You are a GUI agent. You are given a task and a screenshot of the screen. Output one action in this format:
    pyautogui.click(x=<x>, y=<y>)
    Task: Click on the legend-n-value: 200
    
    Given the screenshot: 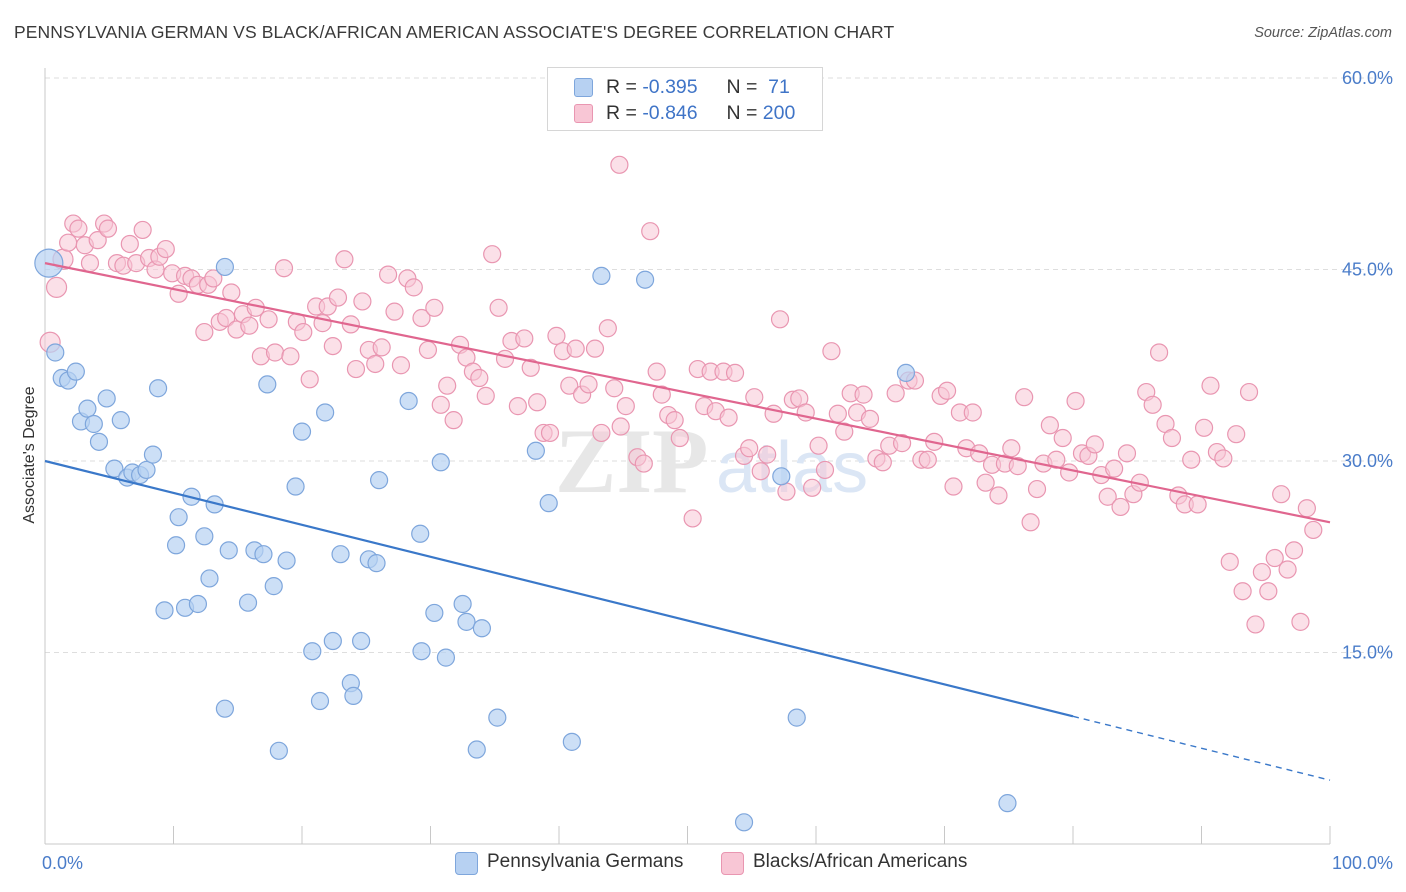 What is the action you would take?
    pyautogui.click(x=779, y=113)
    